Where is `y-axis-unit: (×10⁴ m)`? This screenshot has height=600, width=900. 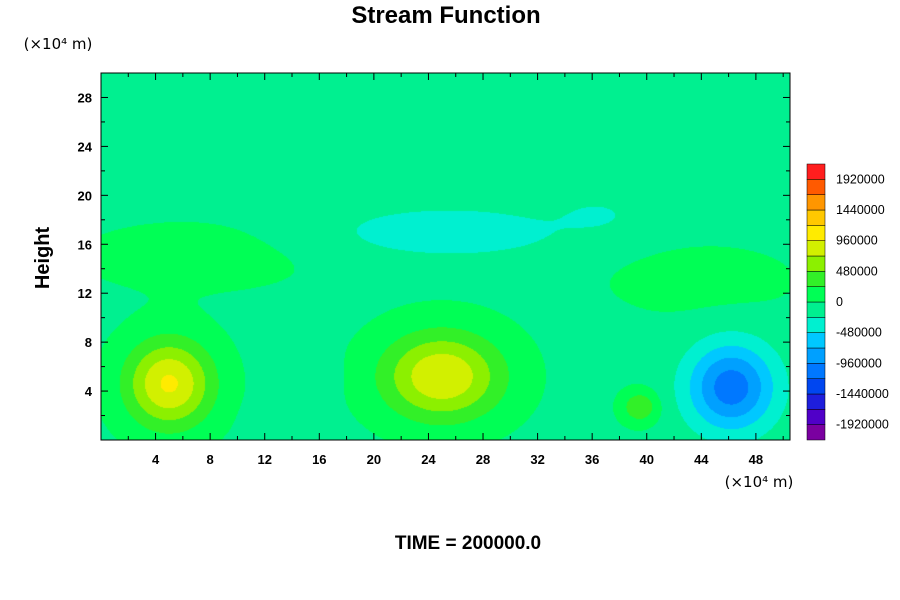
y-axis-unit: (×10⁴ m) is located at coordinates (58, 44).